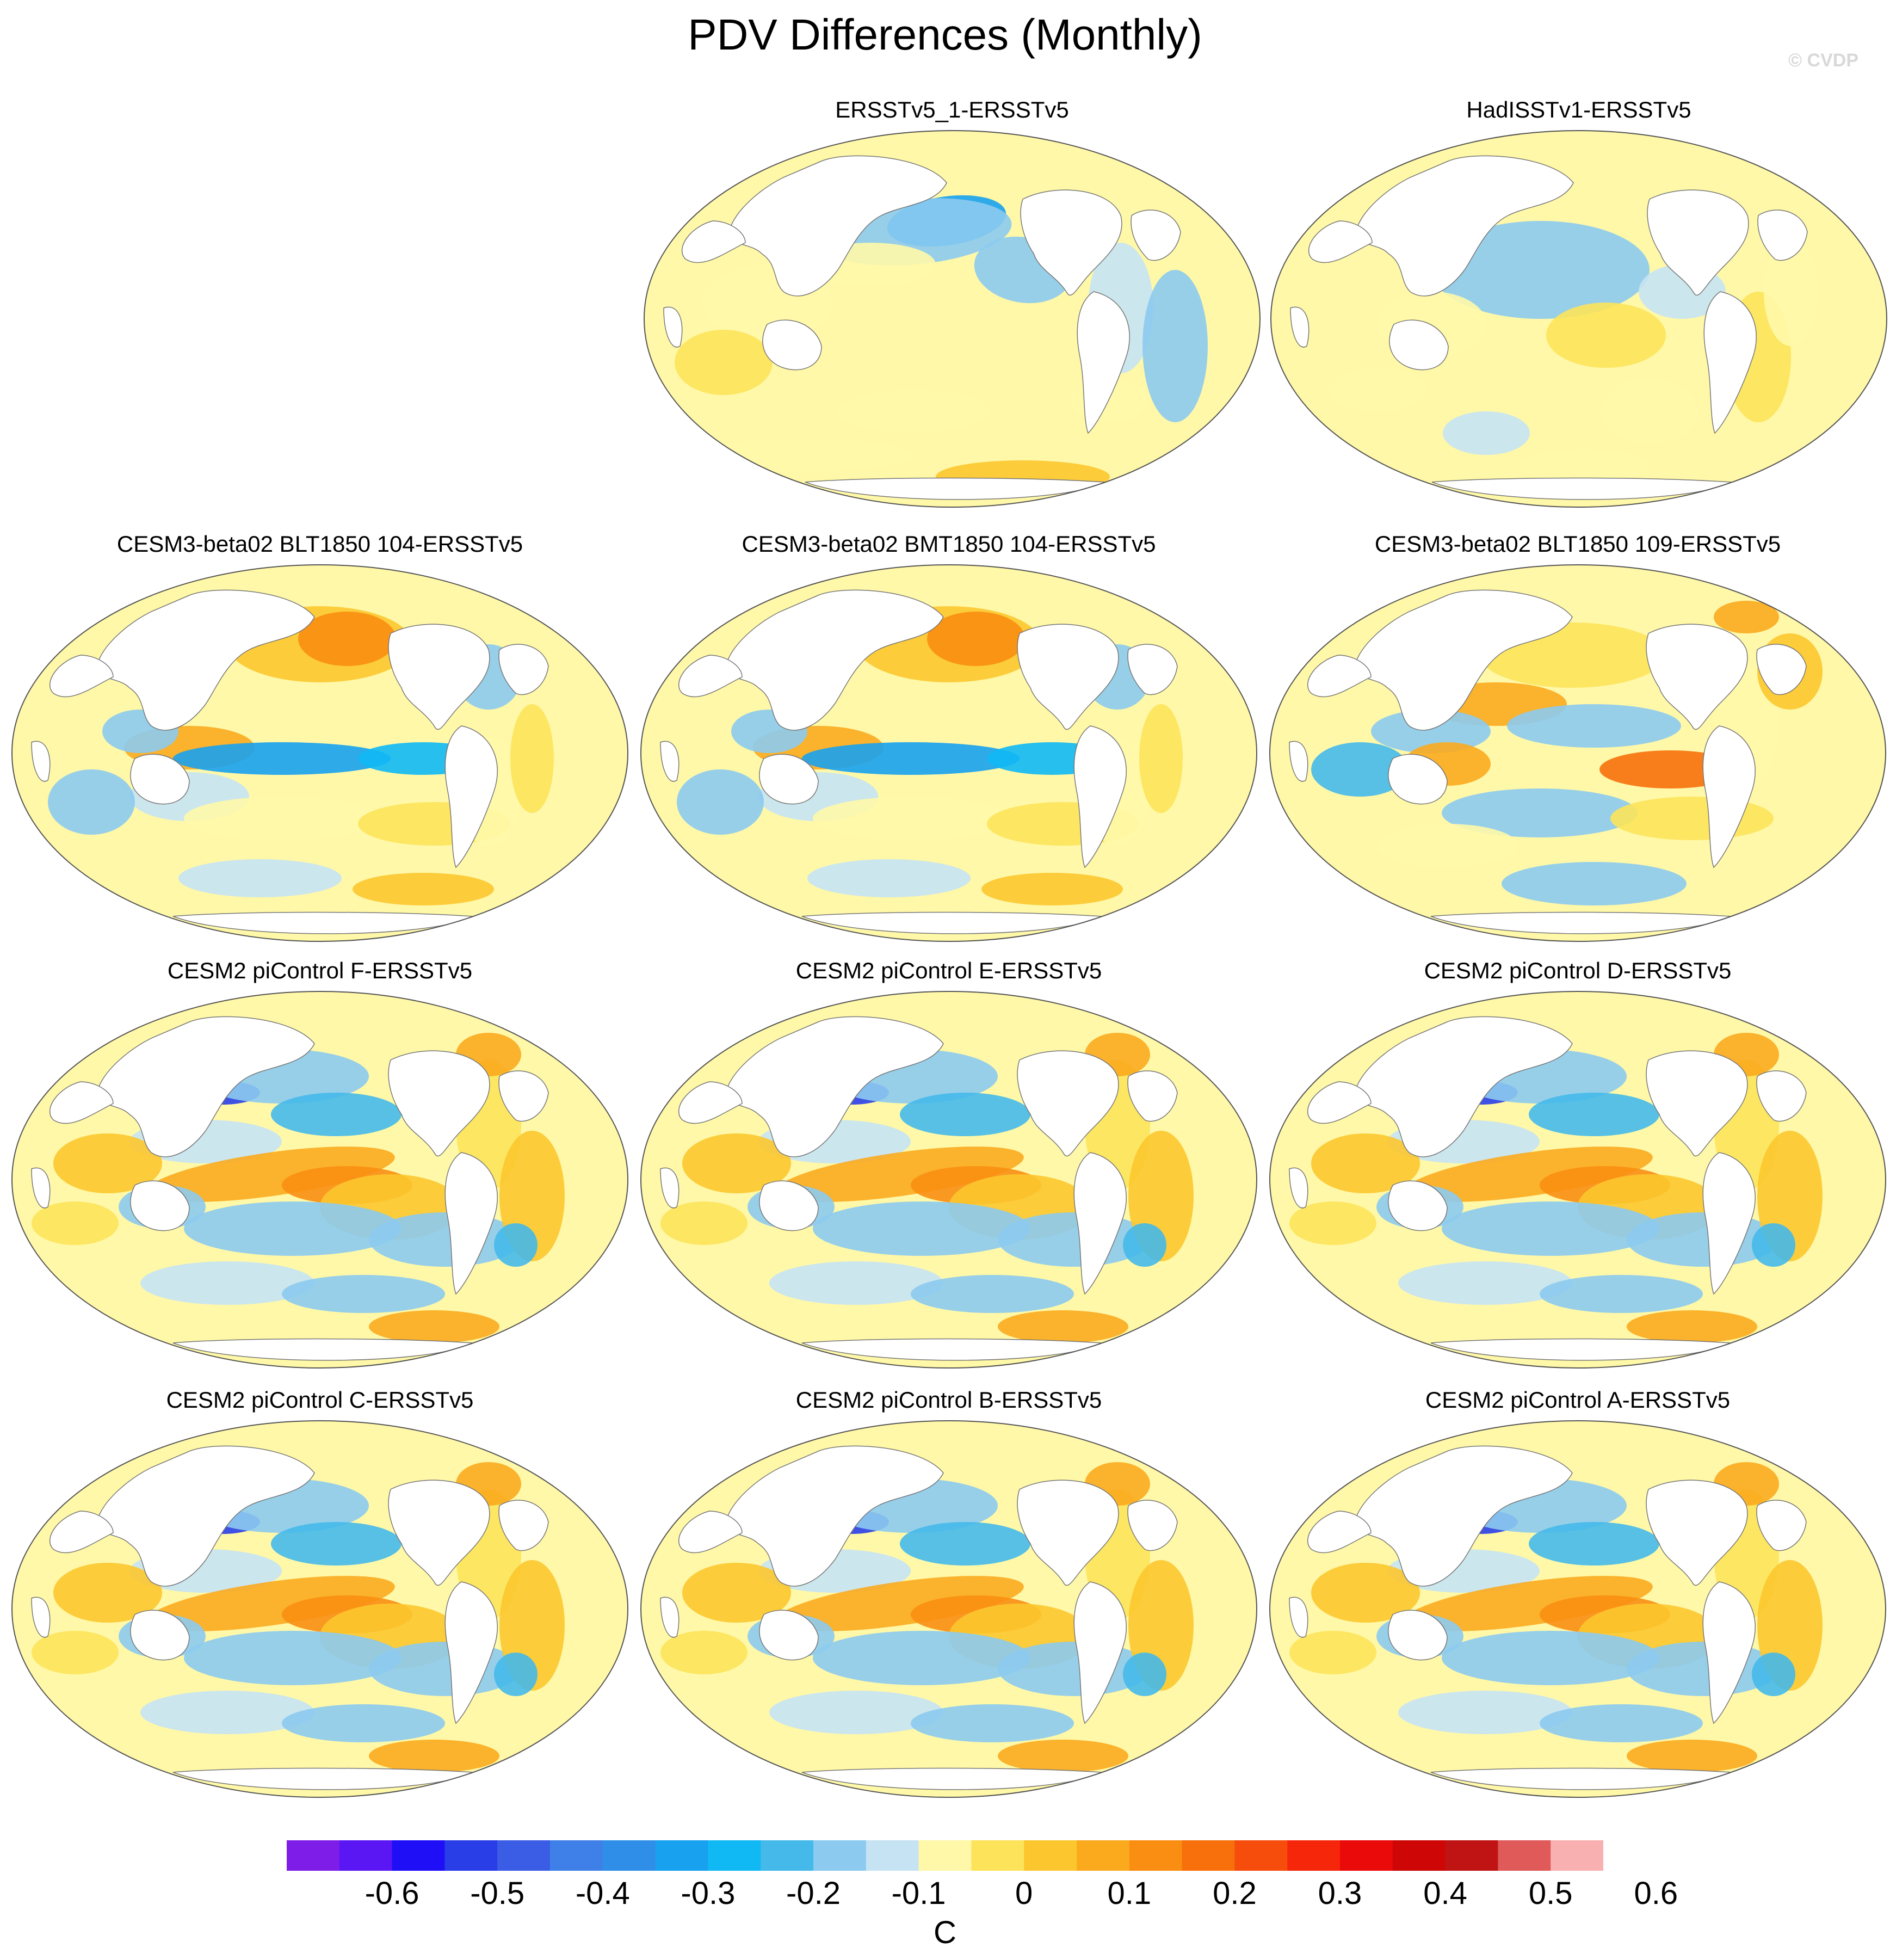  I want to click on map-panel: CESM3-beta02 BLT1850 109-ERSSTv5, so click(1578, 741).